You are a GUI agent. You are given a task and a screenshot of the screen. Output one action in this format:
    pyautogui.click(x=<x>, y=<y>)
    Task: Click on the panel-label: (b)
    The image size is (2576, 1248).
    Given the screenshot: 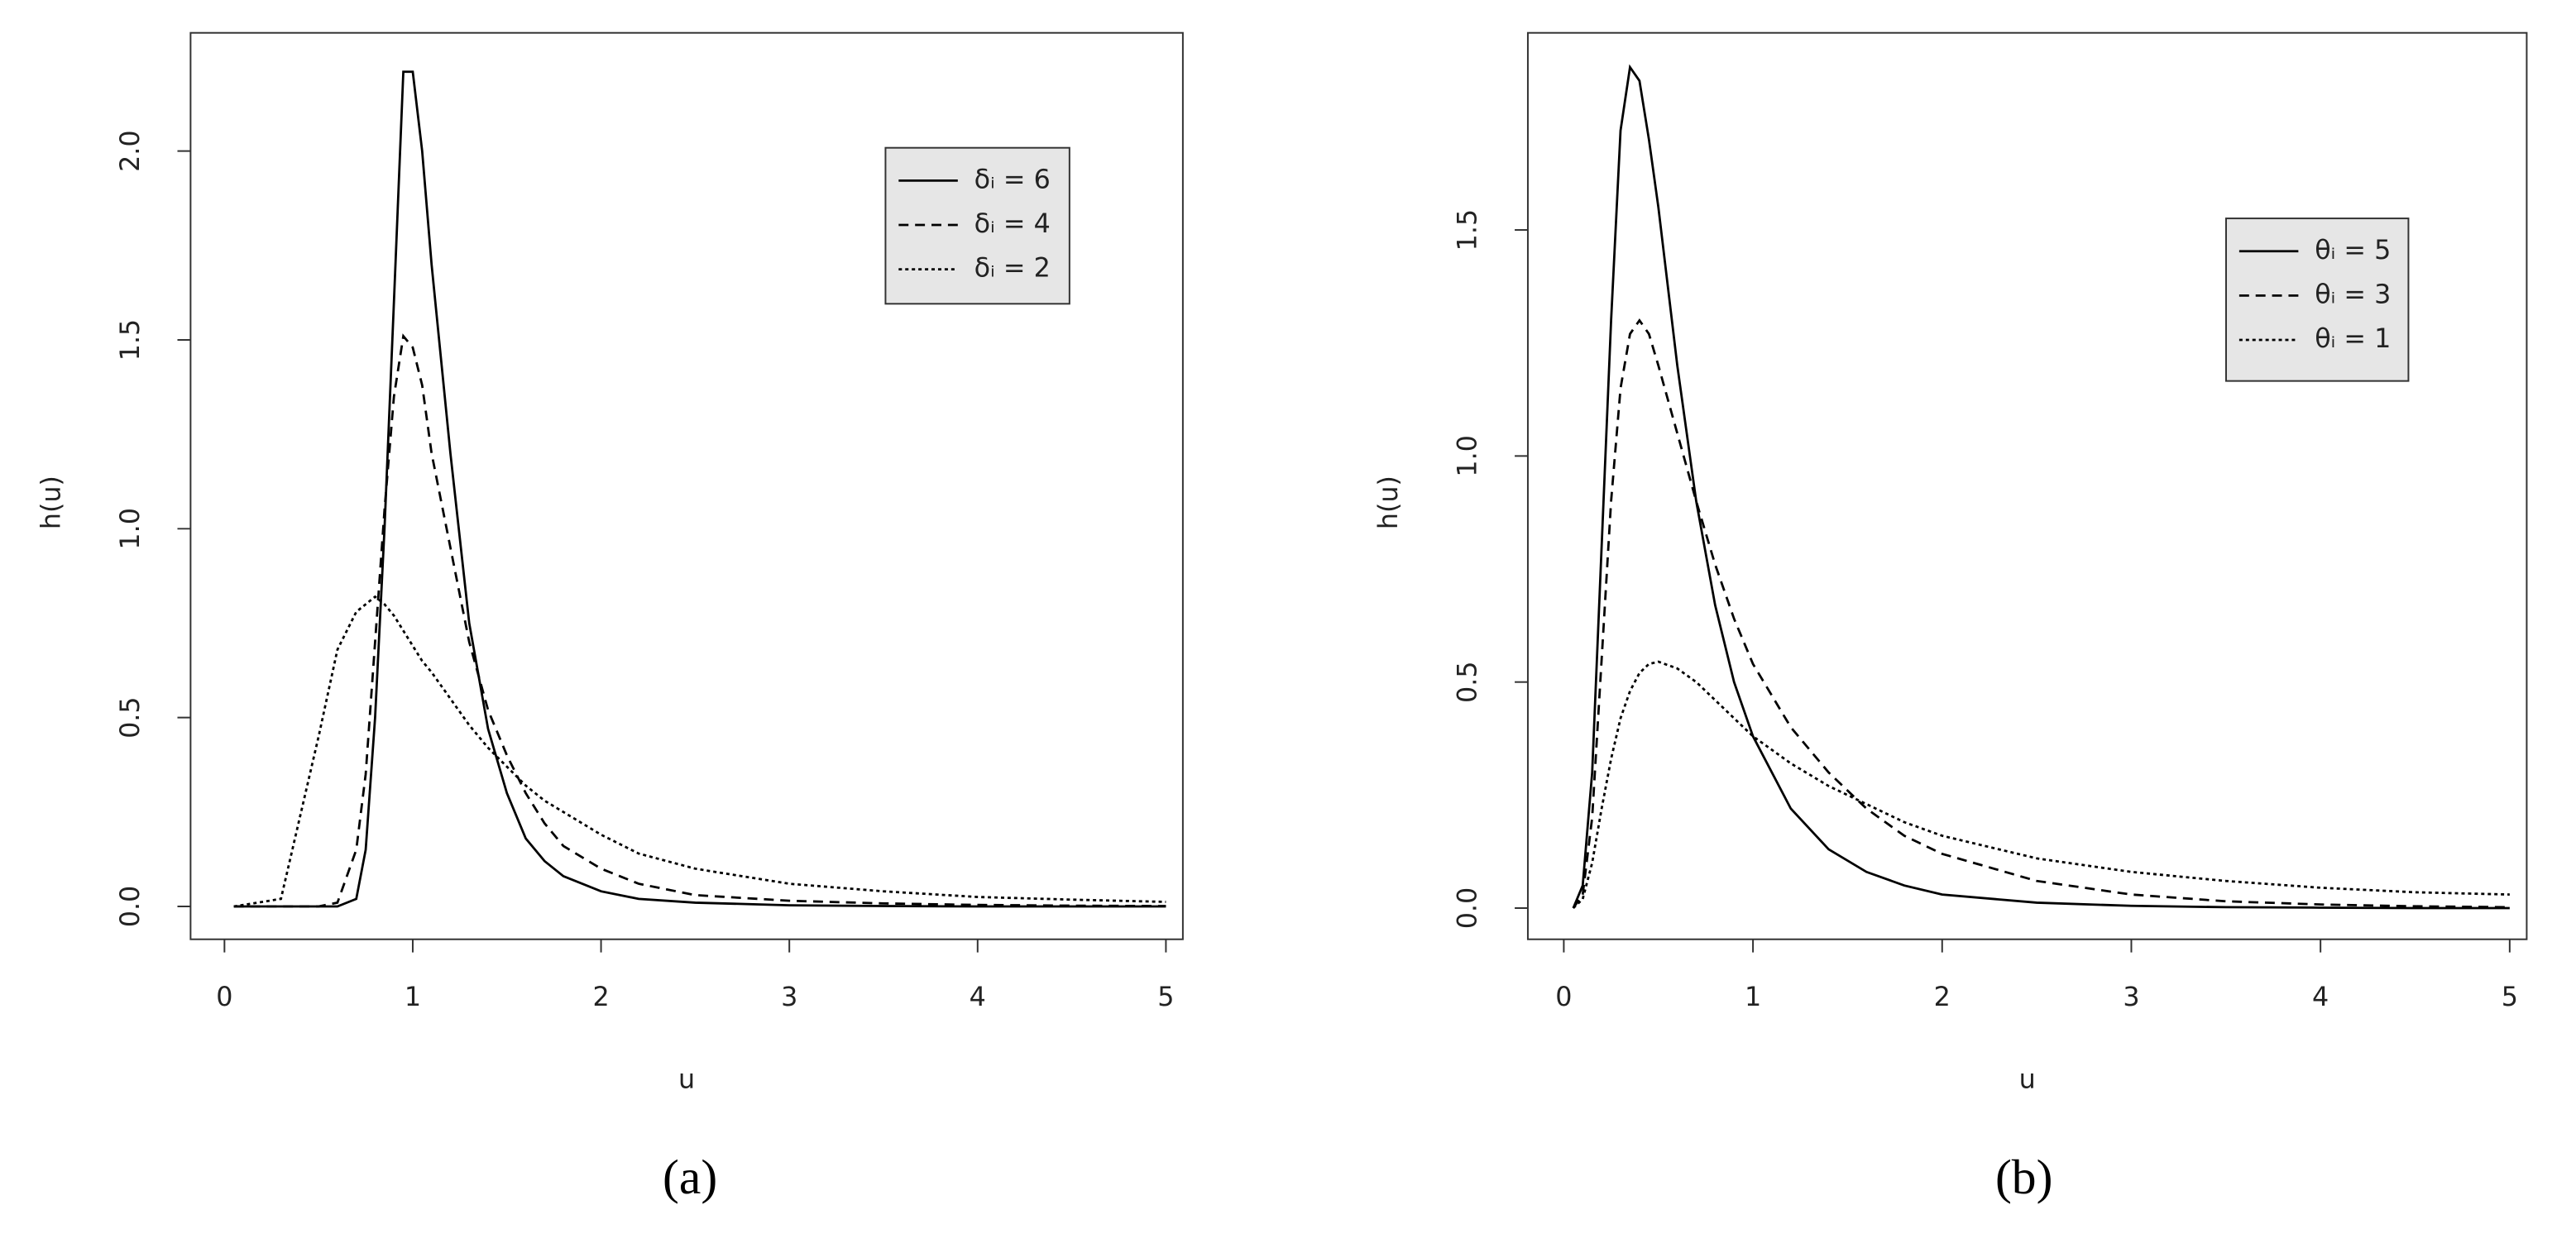 What is the action you would take?
    pyautogui.click(x=2023, y=1177)
    